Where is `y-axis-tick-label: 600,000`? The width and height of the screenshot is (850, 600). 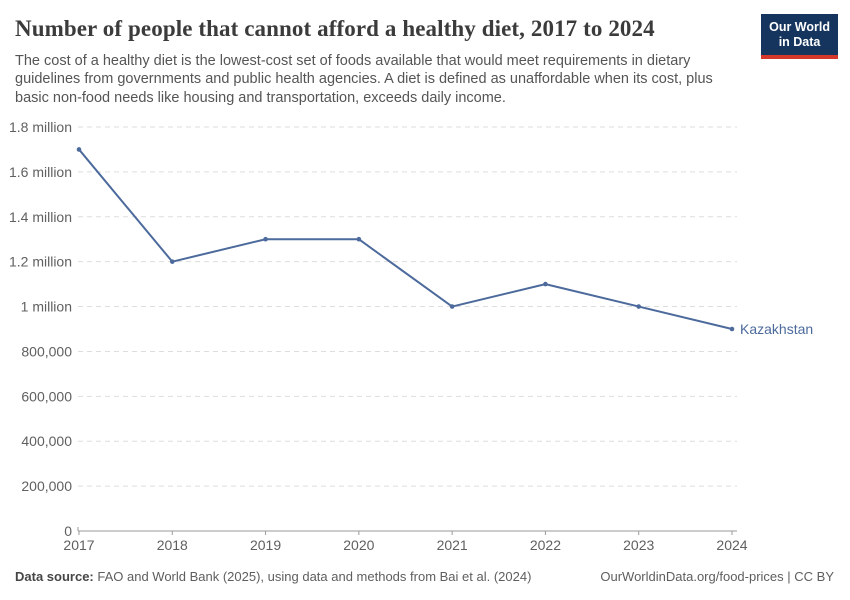 y-axis-tick-label: 600,000 is located at coordinates (46, 396).